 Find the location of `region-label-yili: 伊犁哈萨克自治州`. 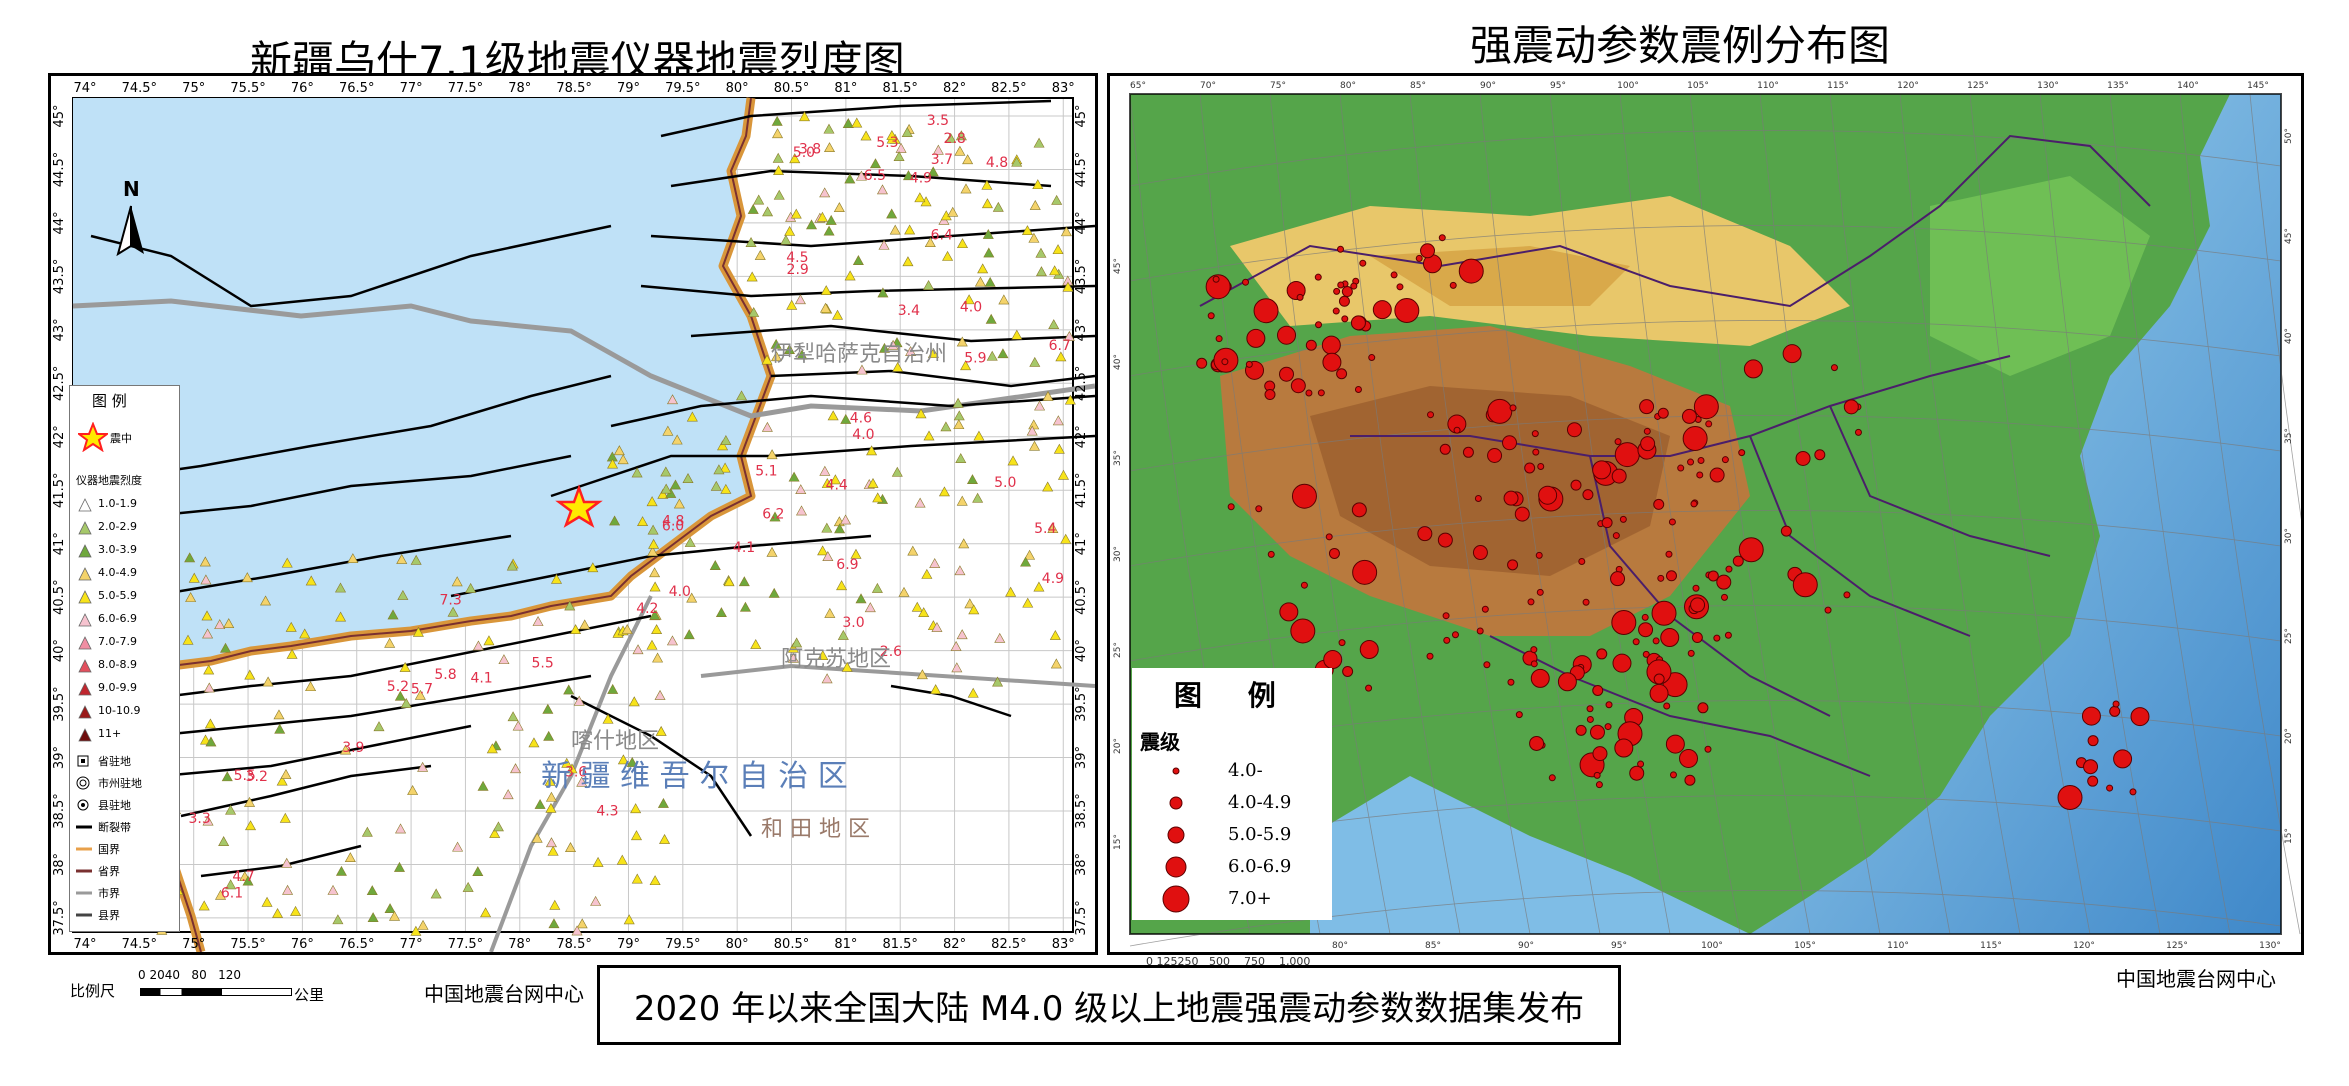

region-label-yili: 伊犁哈萨克自治州 is located at coordinates (859, 354).